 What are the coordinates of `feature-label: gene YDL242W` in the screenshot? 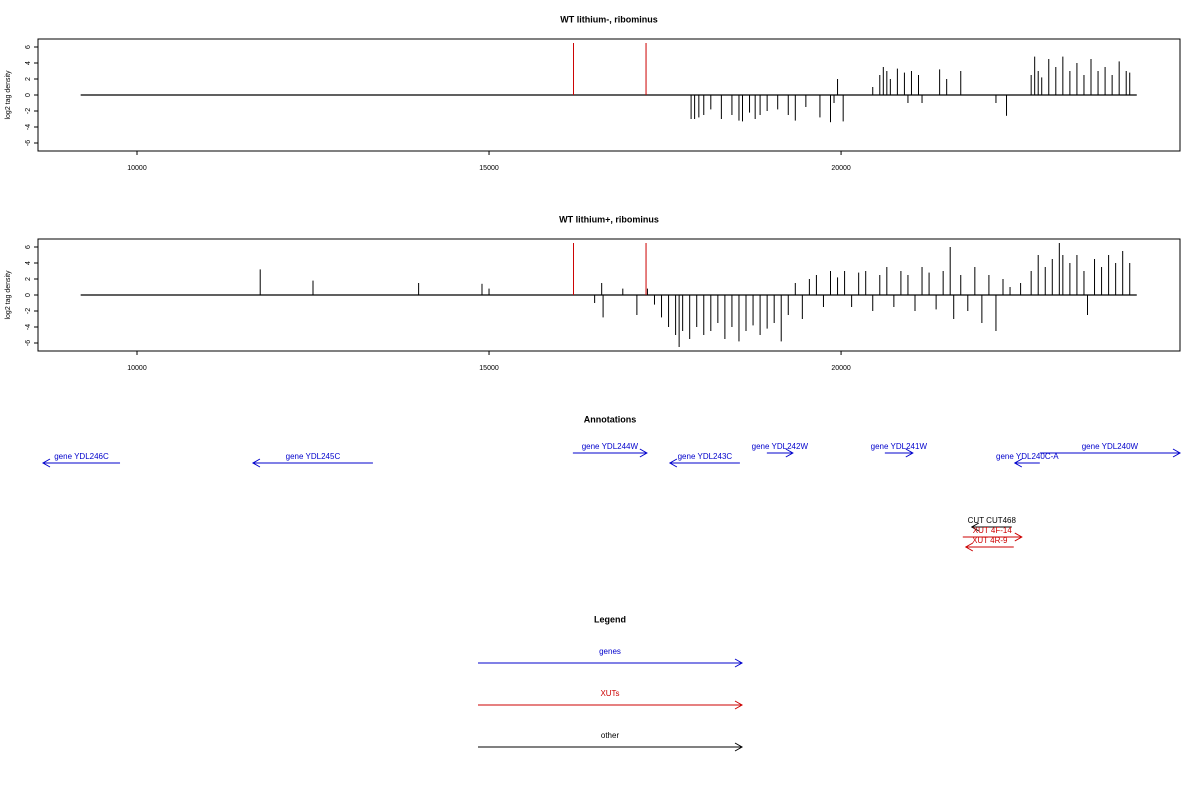 It's located at (780, 446).